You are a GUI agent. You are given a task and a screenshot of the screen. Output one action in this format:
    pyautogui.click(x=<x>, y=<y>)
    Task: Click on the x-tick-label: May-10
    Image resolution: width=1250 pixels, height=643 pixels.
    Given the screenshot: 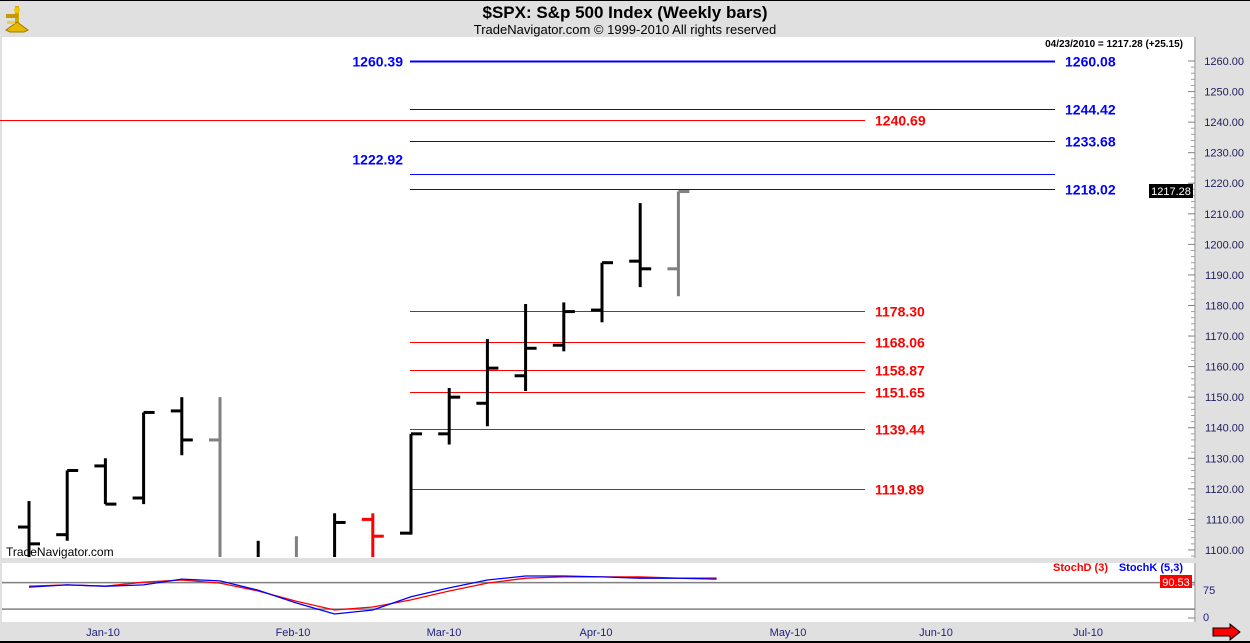 What is the action you would take?
    pyautogui.click(x=788, y=633)
    